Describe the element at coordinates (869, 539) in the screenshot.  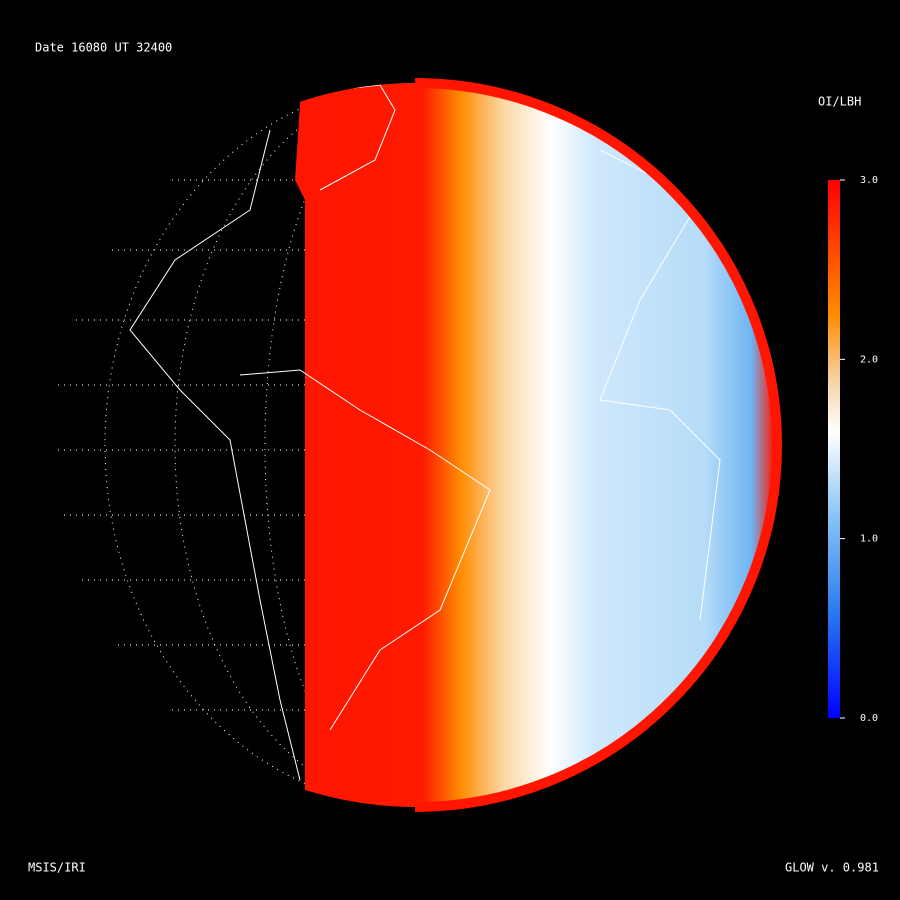
I see `colorbar-tick-label: 1.0` at that location.